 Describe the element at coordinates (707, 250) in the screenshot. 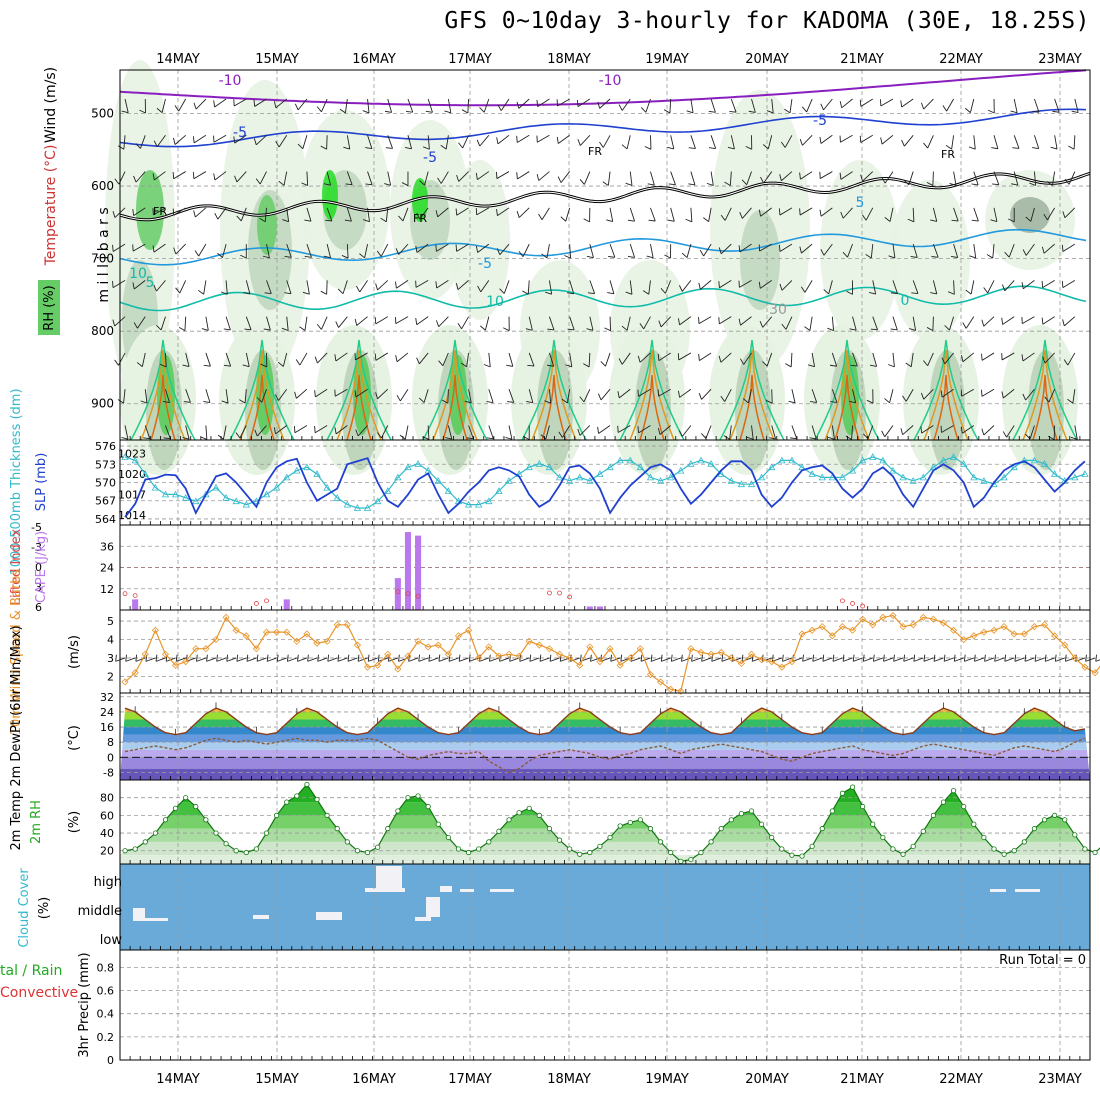

I see `upper-wind-barb-294-staff` at that location.